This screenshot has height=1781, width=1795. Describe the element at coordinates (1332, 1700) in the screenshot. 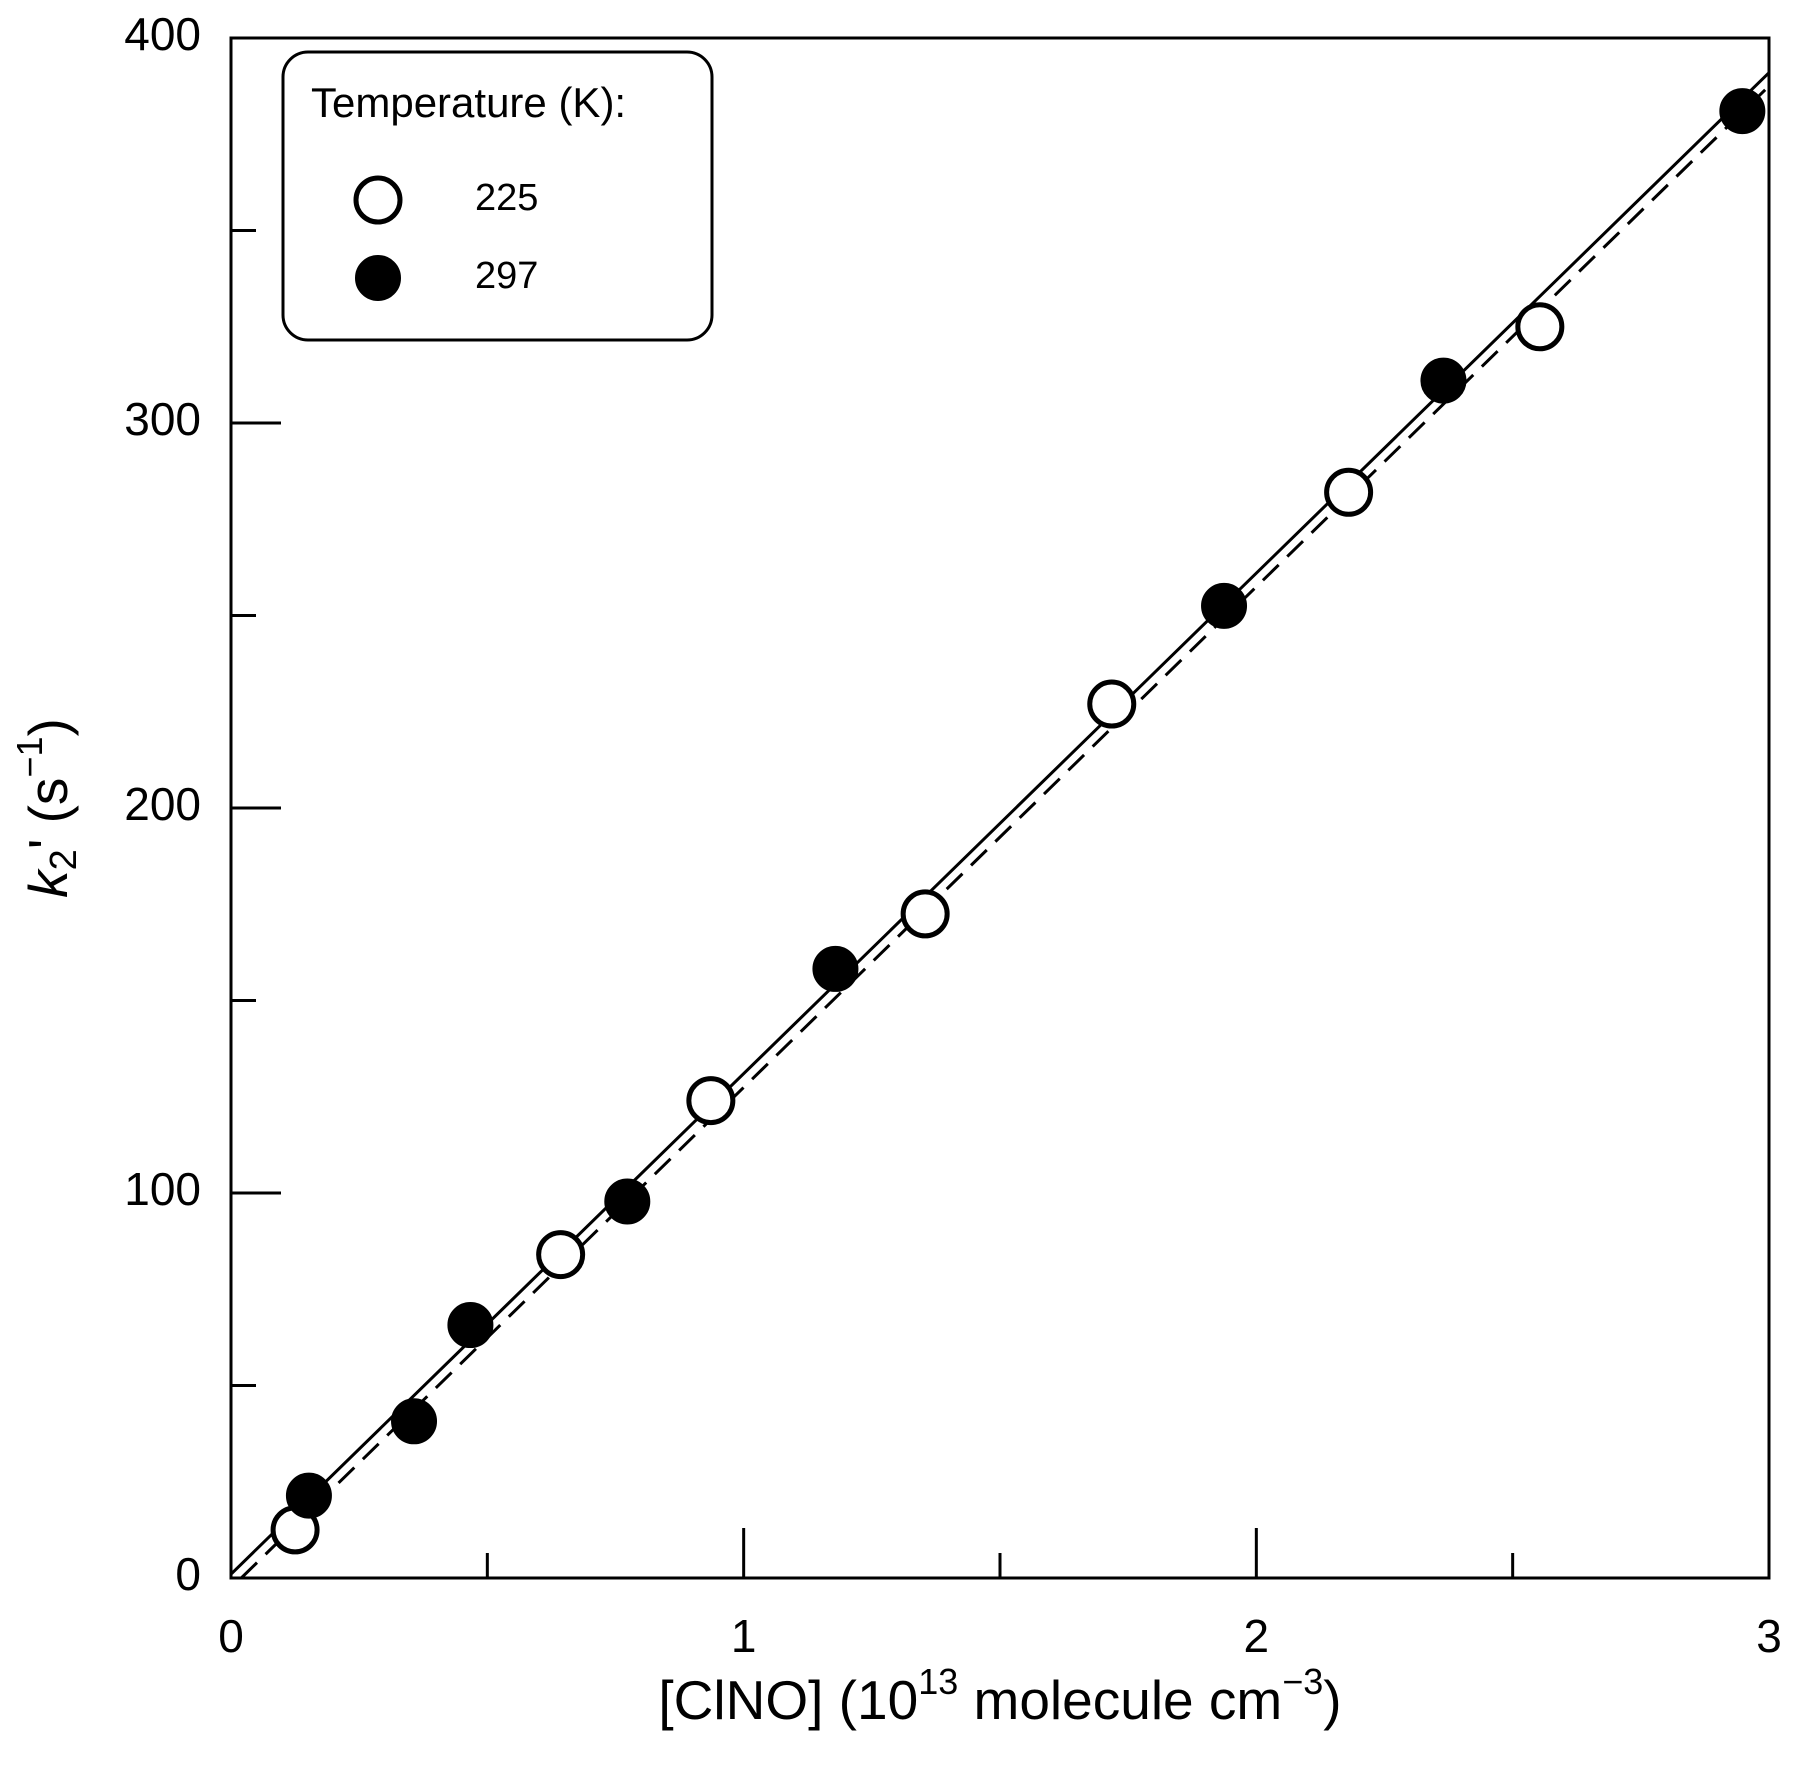

I see `x-label-part: )` at that location.